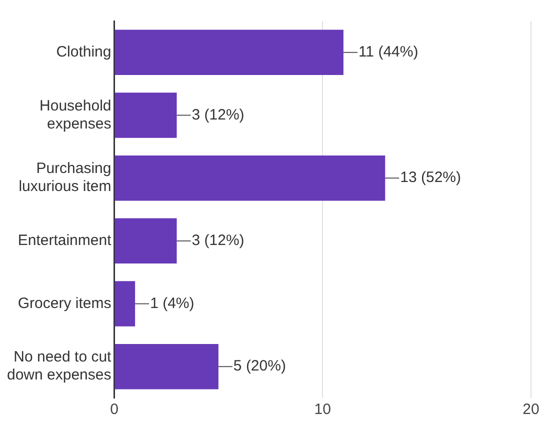 This screenshot has width=545, height=426. What do you see at coordinates (65, 241) in the screenshot?
I see `y-tick-label: Entertainment` at bounding box center [65, 241].